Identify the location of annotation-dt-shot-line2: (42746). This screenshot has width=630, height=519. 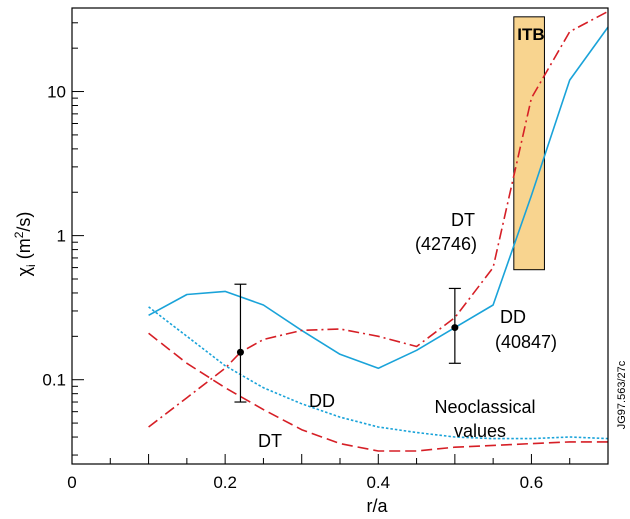
(446, 244).